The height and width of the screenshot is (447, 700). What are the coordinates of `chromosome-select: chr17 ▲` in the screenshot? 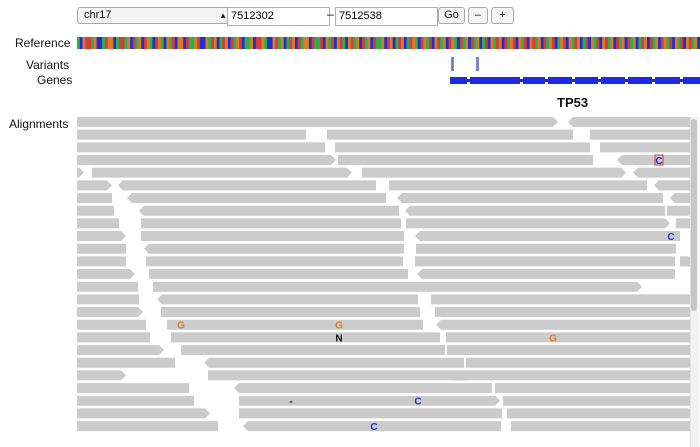 It's located at (155, 15).